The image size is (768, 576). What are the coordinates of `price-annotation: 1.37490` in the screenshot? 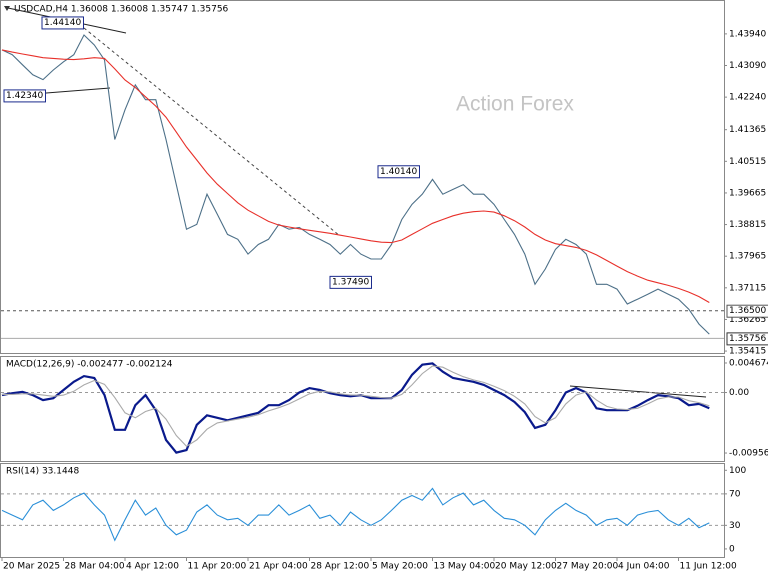 It's located at (350, 282).